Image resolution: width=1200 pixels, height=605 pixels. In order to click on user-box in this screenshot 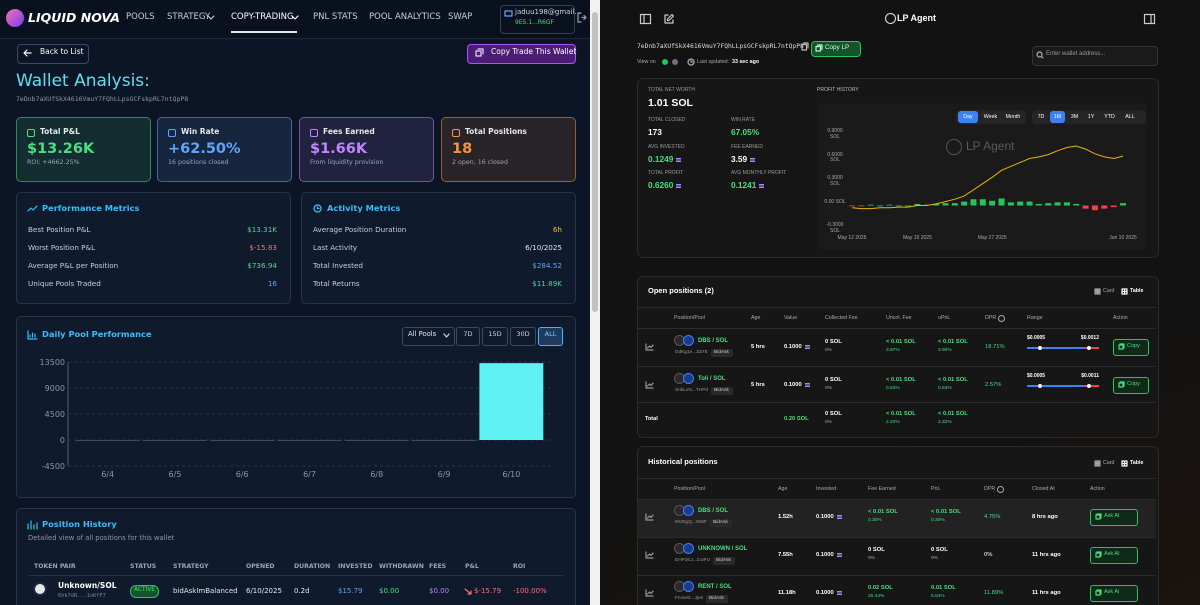, I will do `click(537, 19)`.